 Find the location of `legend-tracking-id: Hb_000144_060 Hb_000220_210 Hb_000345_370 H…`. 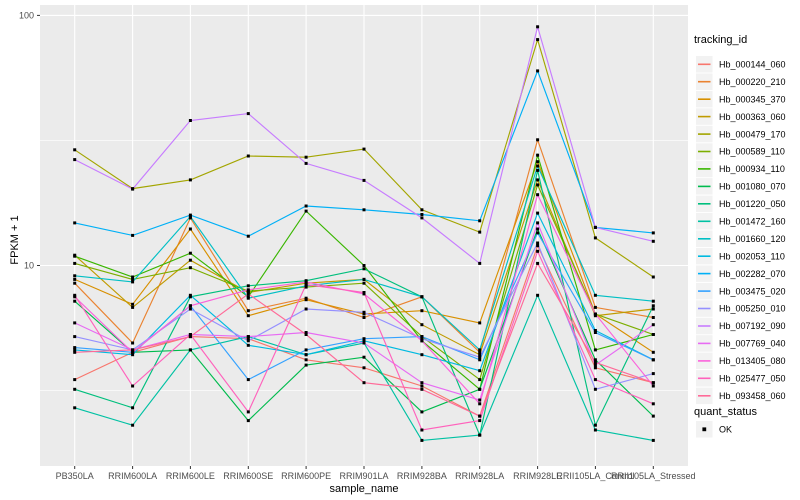

legend-tracking-id: Hb_000144_060 Hb_000220_210 Hb_000345_370 H… is located at coordinates (741, 230).